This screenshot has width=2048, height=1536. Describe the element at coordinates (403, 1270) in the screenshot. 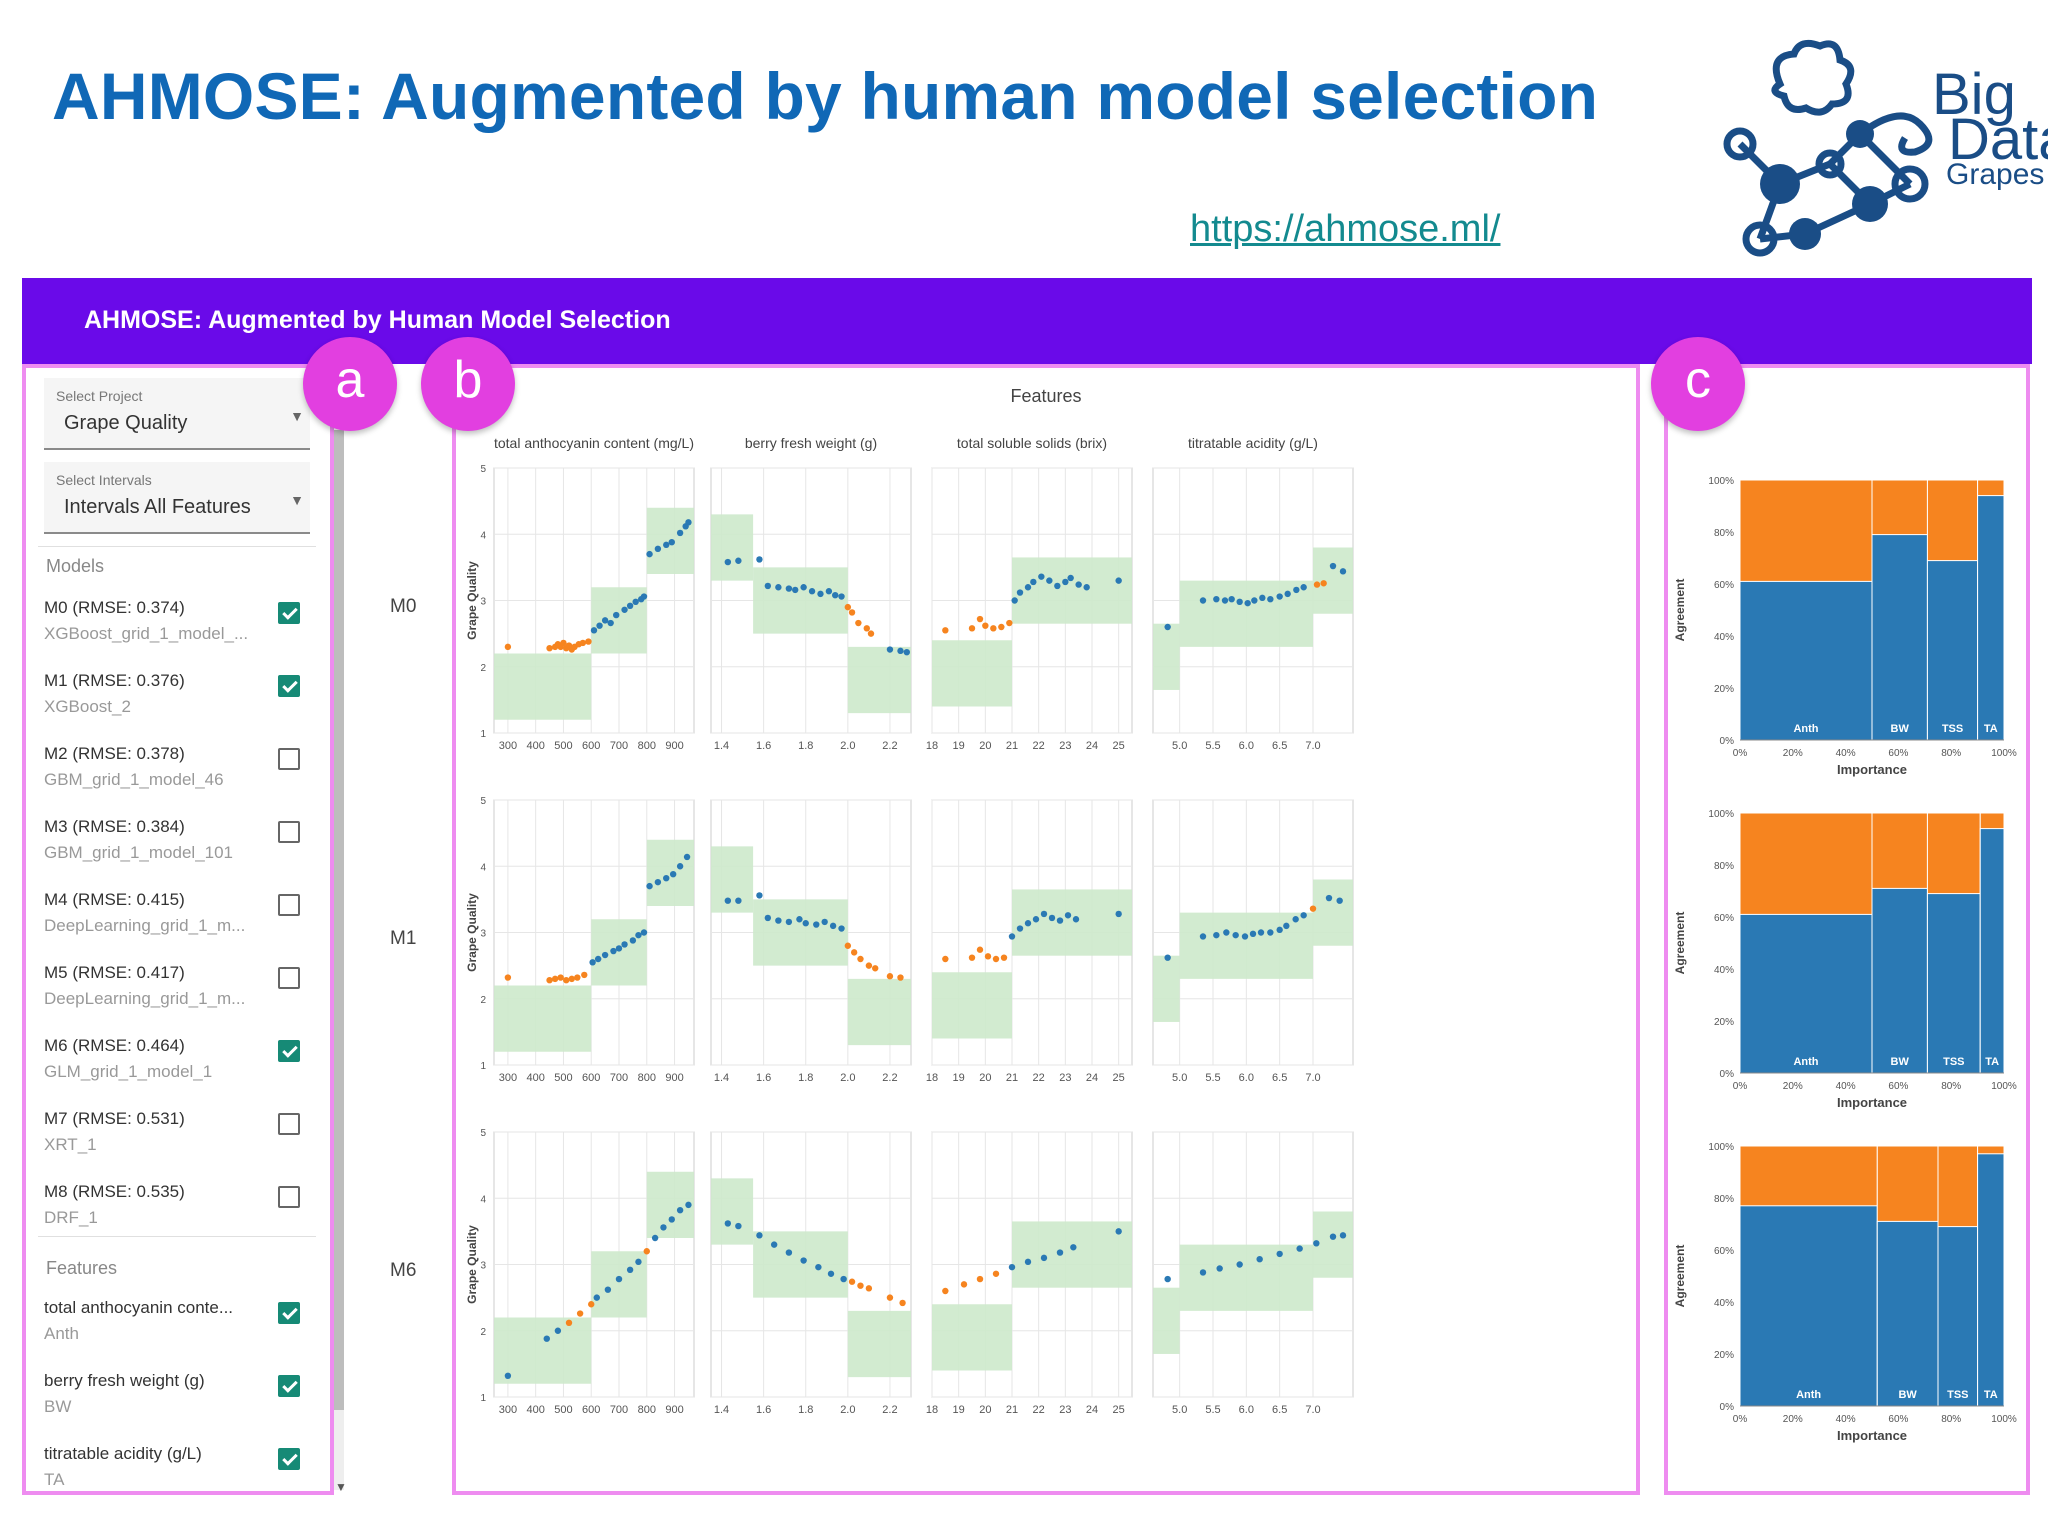

I see `row-label-m6: M6` at that location.